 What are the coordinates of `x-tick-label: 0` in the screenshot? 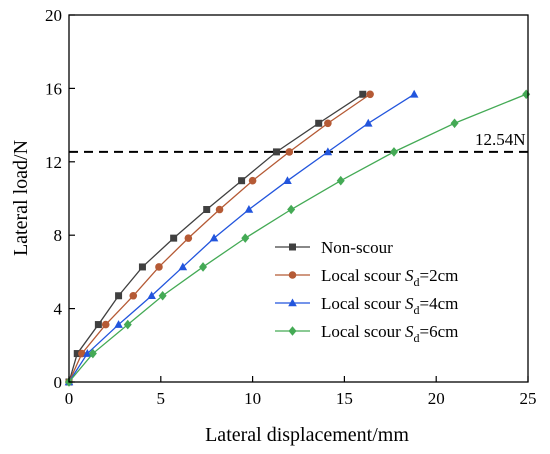 It's located at (69, 398).